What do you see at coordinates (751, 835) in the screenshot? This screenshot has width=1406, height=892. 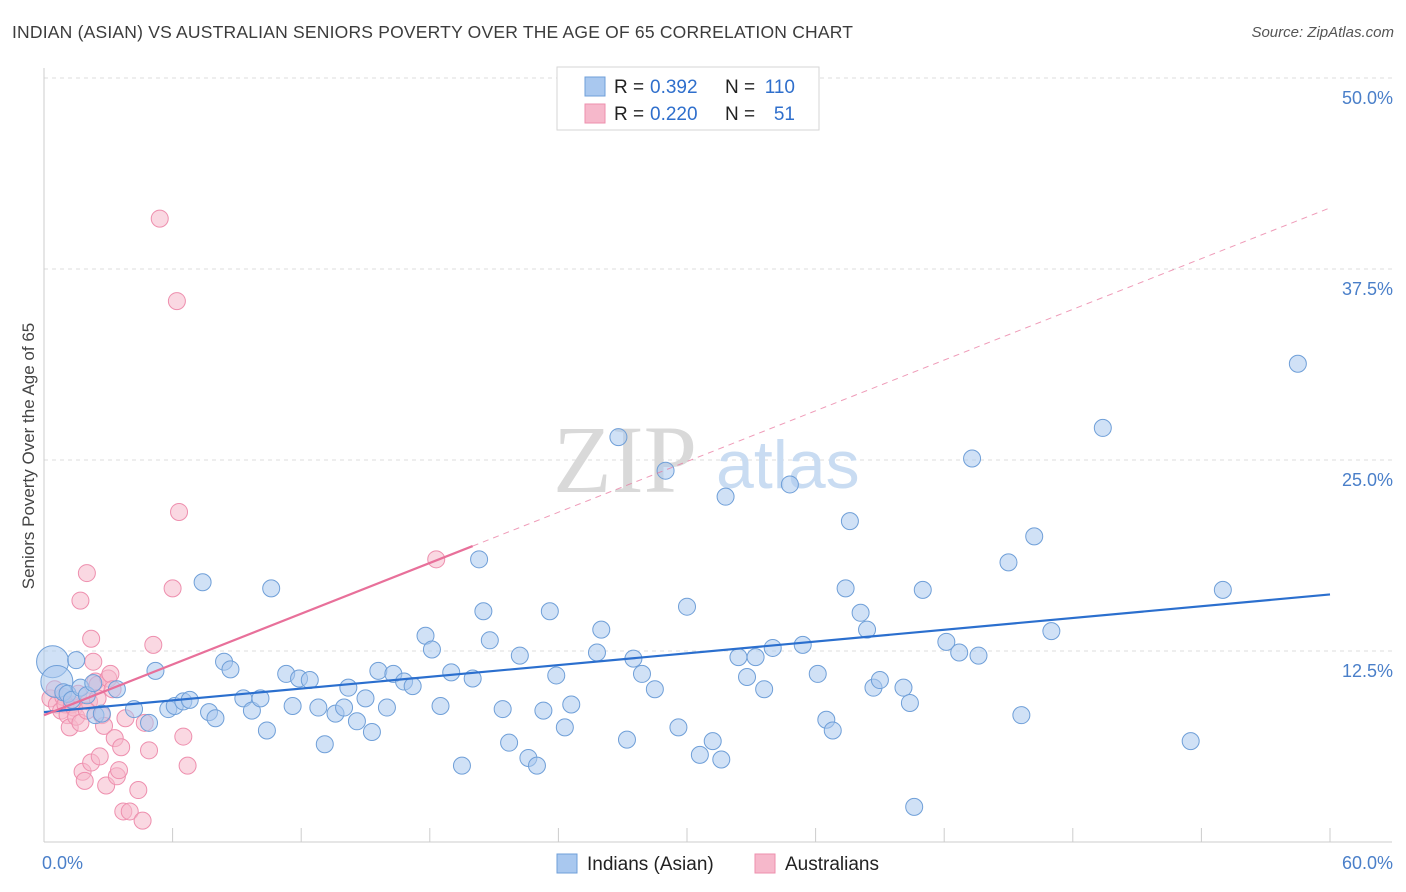 I see `x-axis-ticks` at bounding box center [751, 835].